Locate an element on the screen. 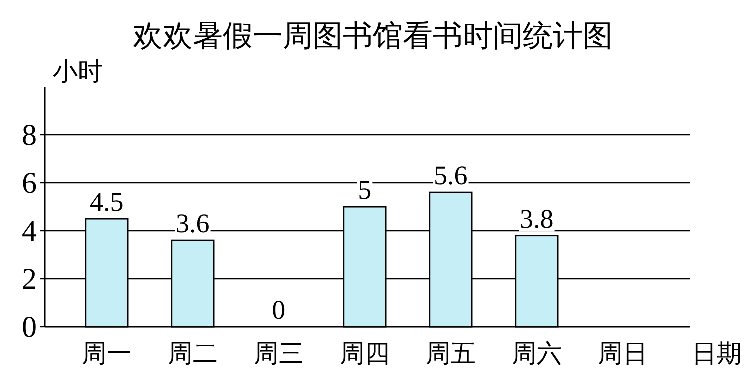  x-tick-label: 周六 is located at coordinates (537, 353).